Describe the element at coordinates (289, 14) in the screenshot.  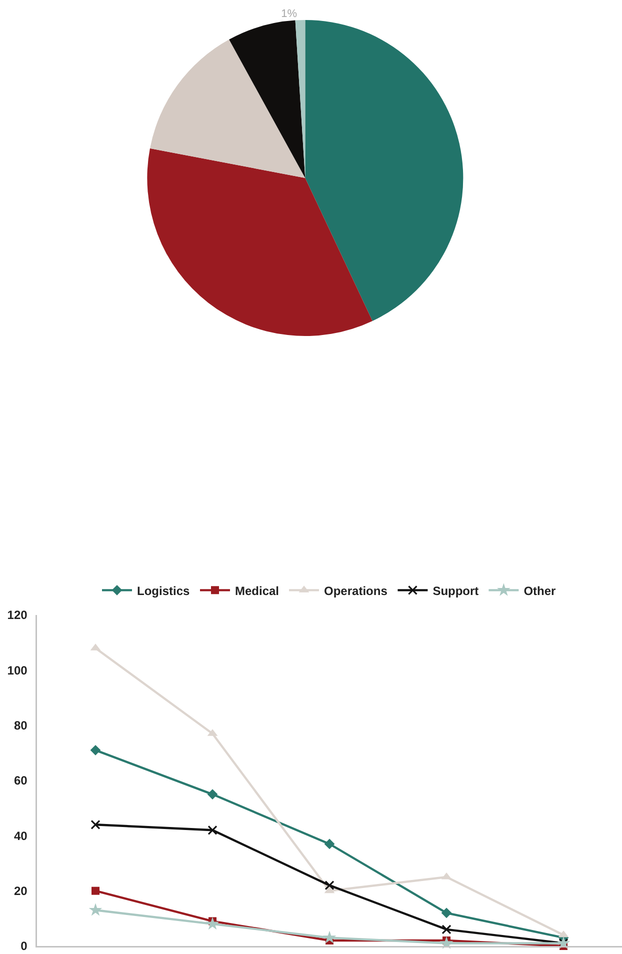
I see `data-label: 1%` at that location.